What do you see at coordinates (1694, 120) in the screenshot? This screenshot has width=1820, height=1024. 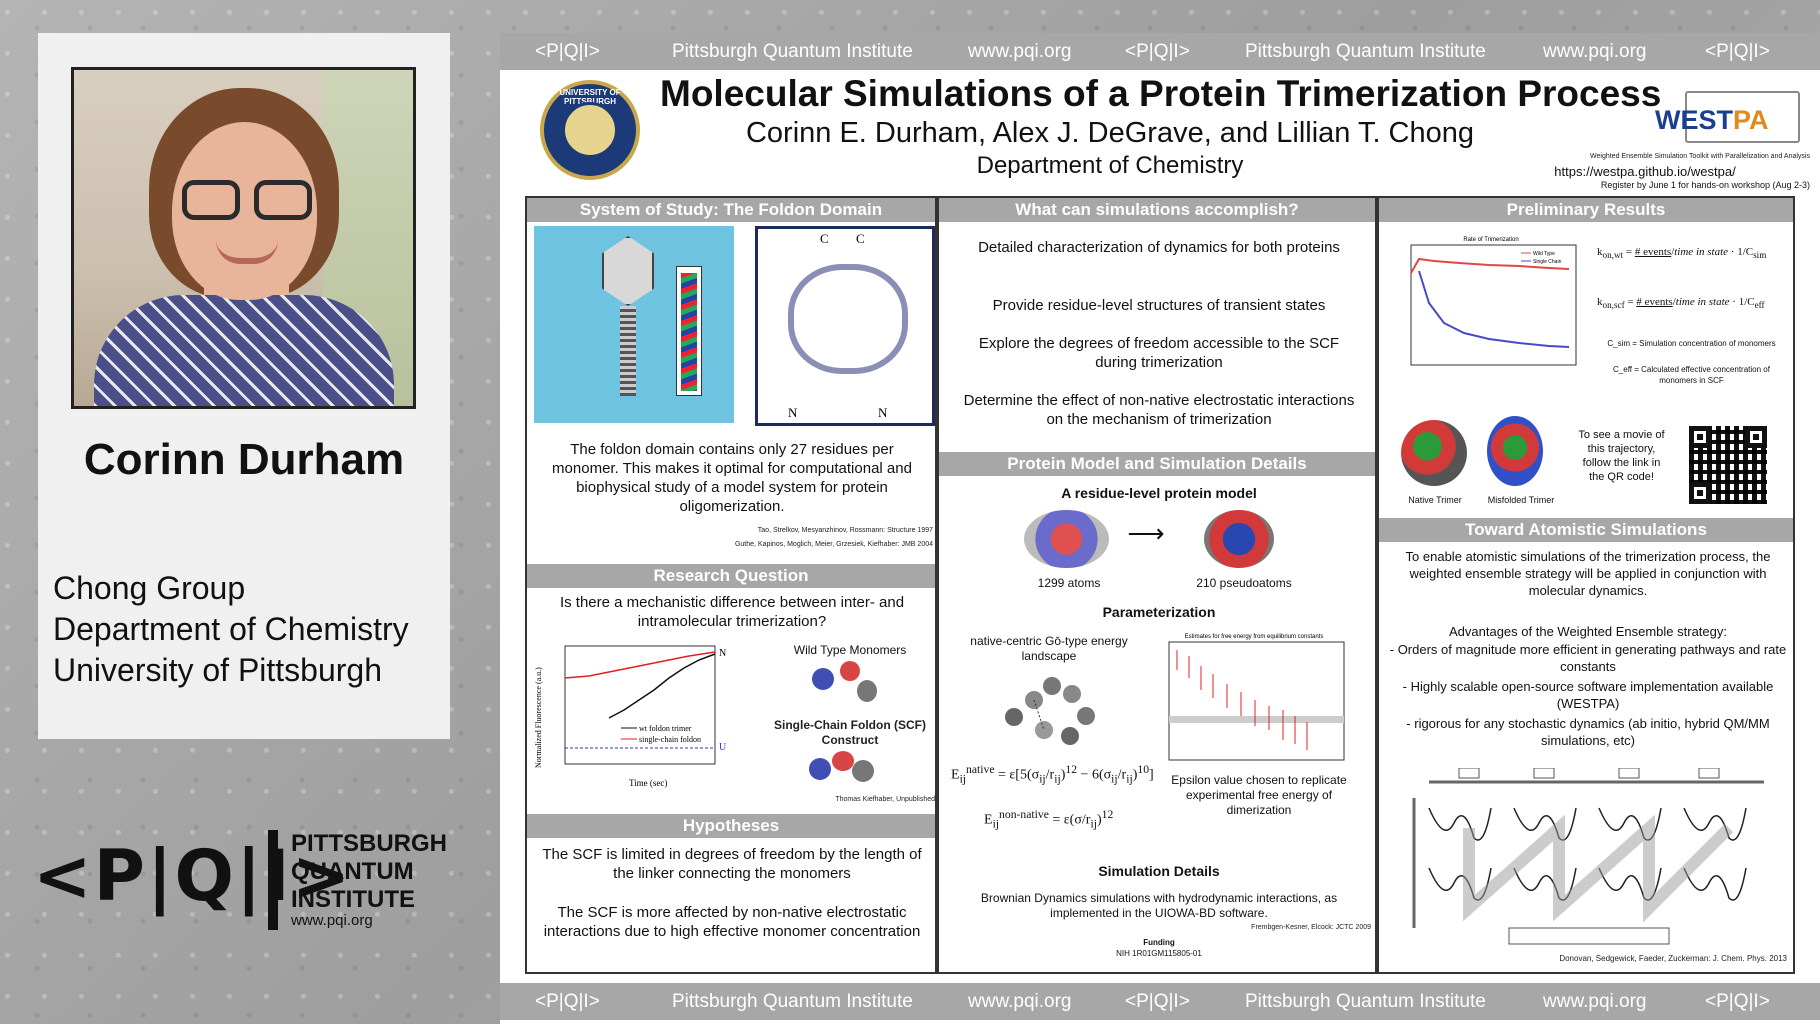 I see `westpa-logo-a: WEST` at bounding box center [1694, 120].